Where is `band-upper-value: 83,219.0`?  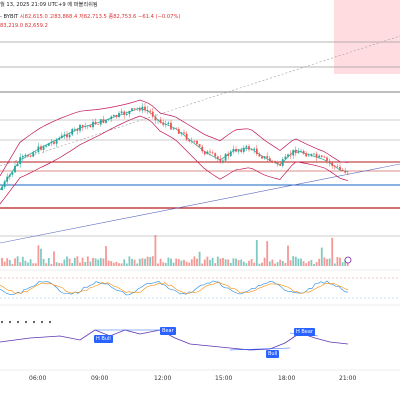
band-upper-value: 83,219.0 is located at coordinates (12, 26).